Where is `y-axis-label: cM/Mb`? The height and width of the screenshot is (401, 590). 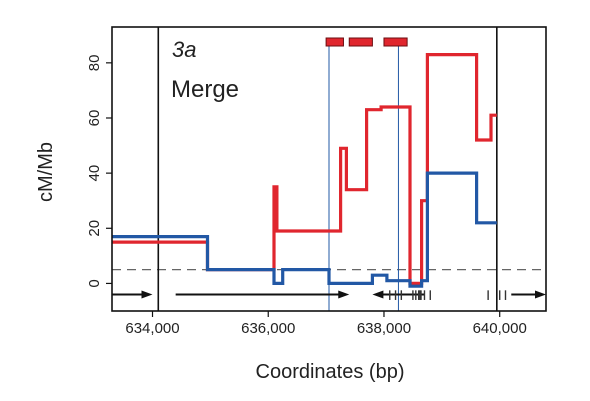 y-axis-label: cM/Mb is located at coordinates (46, 172).